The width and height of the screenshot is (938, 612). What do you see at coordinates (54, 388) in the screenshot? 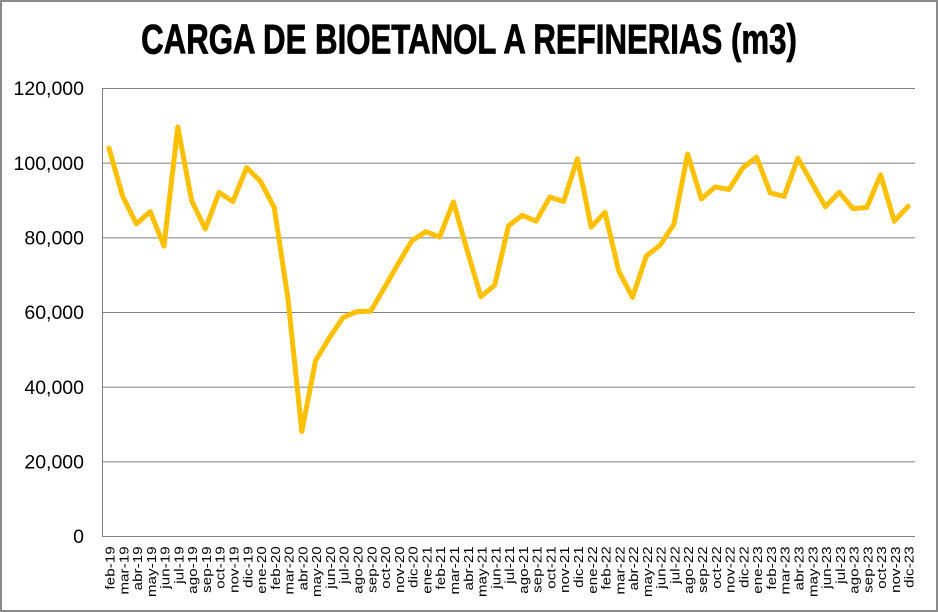
I see `svg-text: 40,000` at bounding box center [54, 388].